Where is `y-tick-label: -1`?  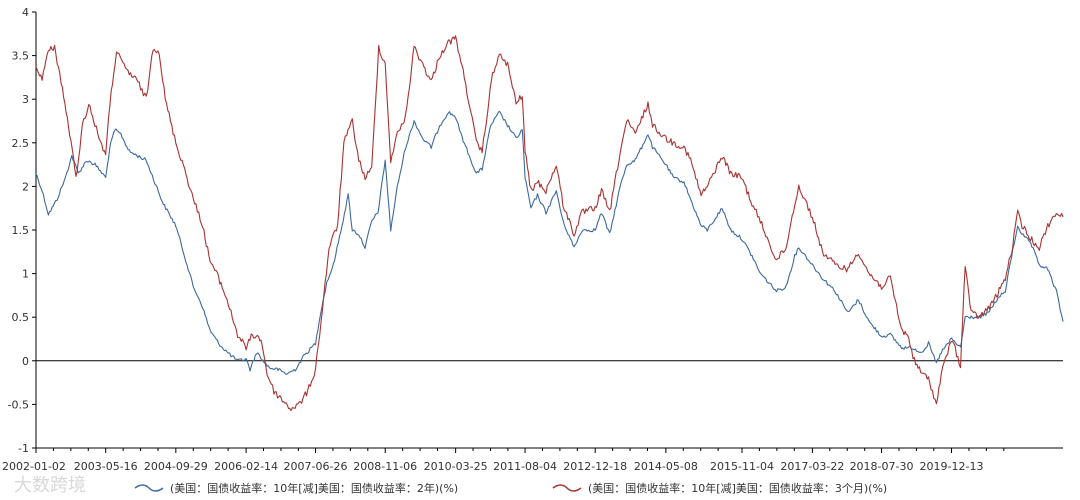
y-tick-label: -1 is located at coordinates (23, 448).